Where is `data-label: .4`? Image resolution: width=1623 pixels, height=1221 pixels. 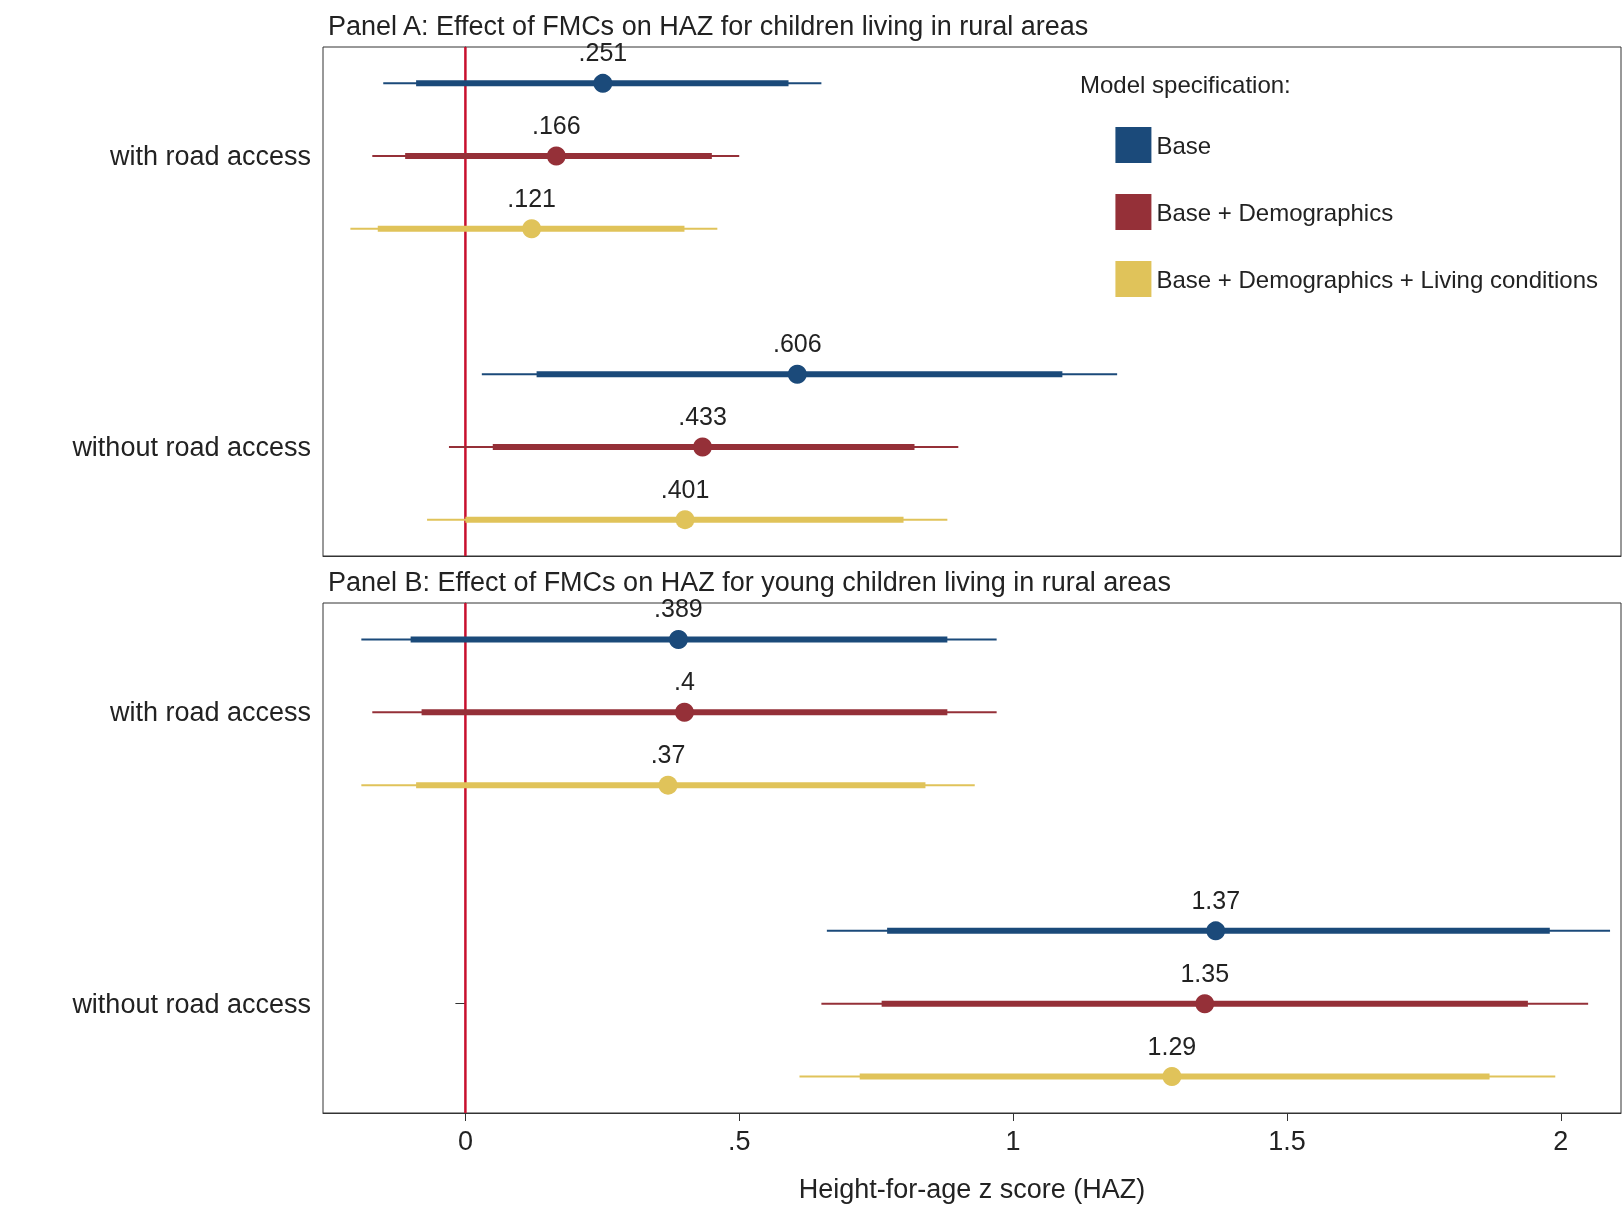
data-label: .4 is located at coordinates (684, 681).